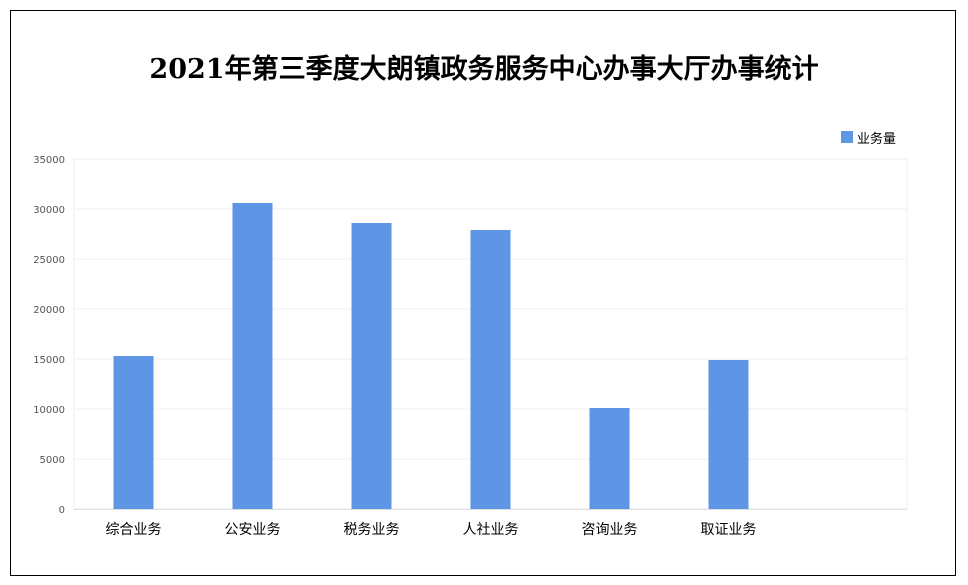  I want to click on y-tick-label: 5000, so click(52, 460).